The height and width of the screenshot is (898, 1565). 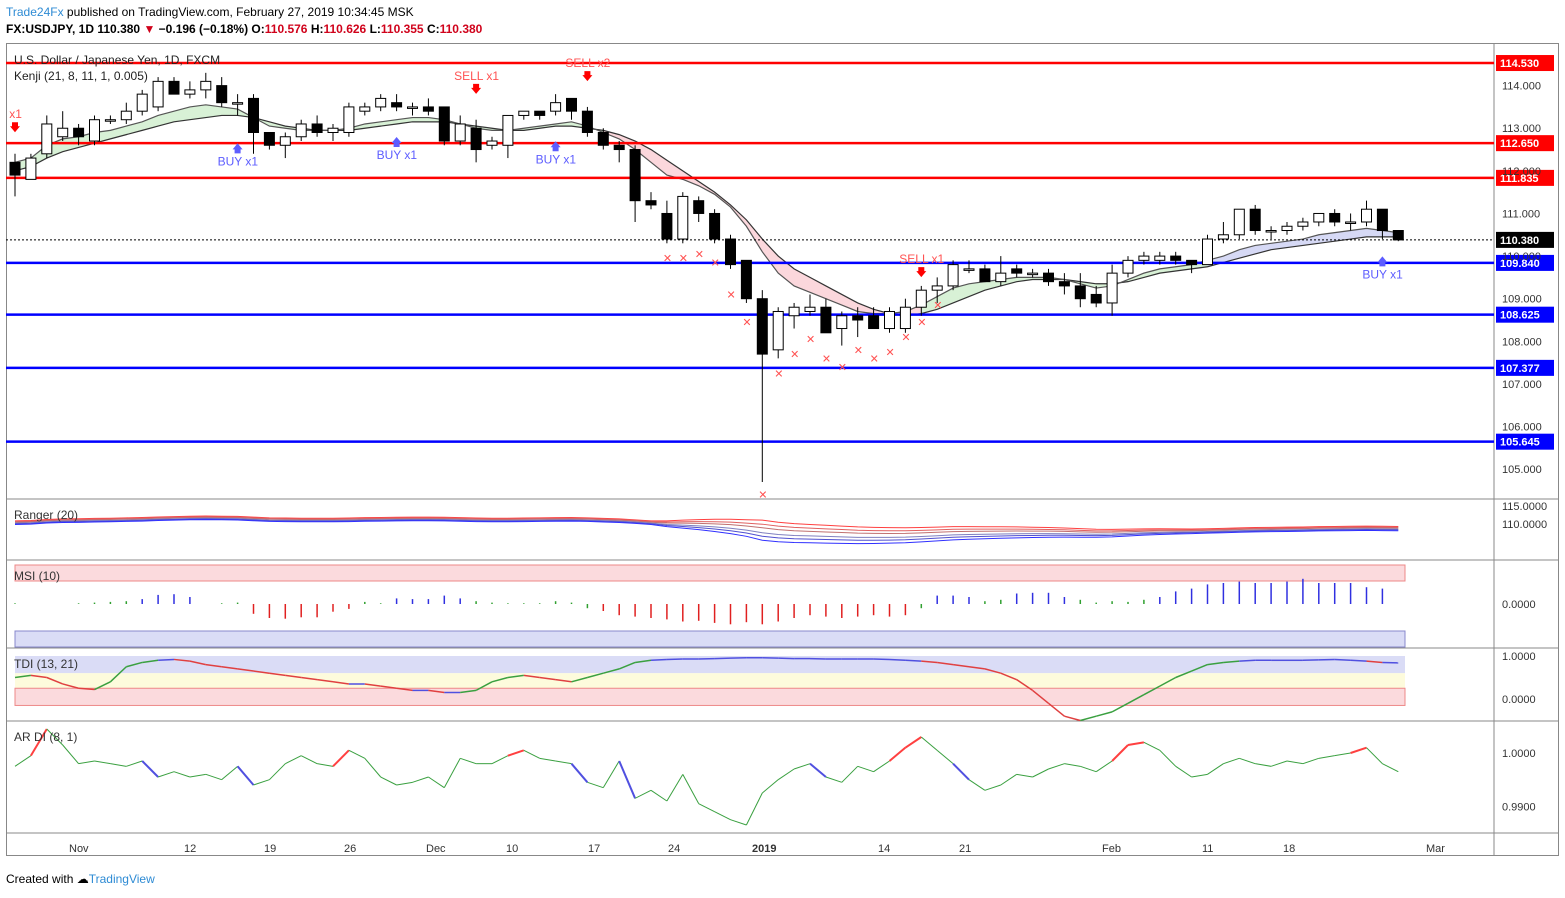 I want to click on level-price-label: 105.645, so click(x=1520, y=443).